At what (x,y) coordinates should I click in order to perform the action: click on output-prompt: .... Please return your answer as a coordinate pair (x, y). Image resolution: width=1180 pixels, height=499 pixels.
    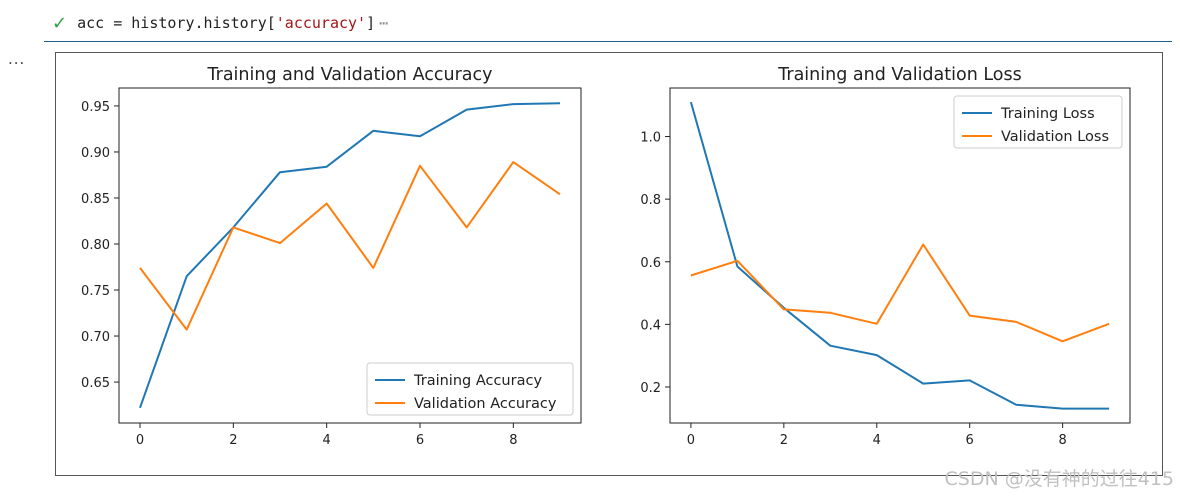
    Looking at the image, I should click on (17, 59).